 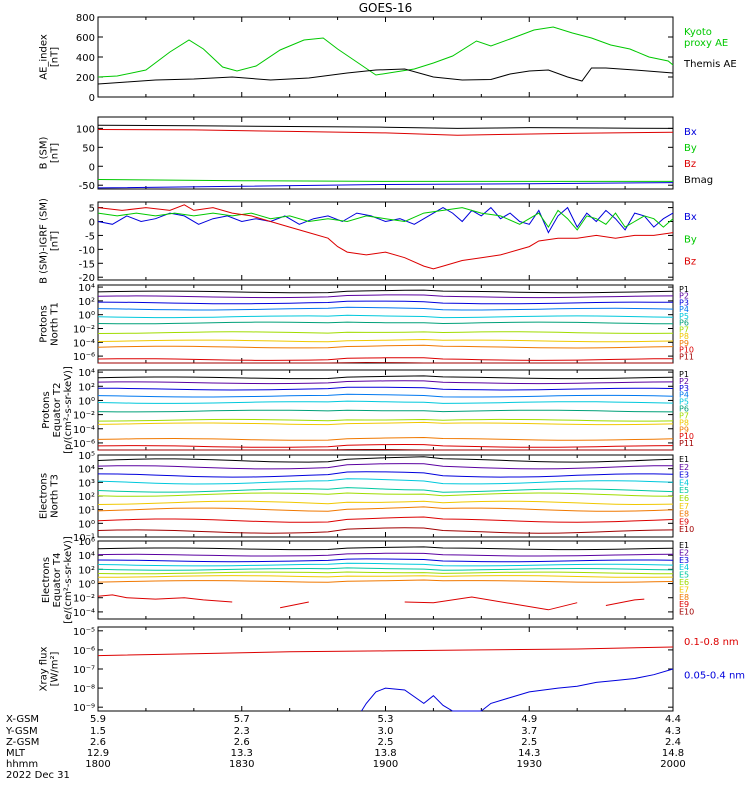 What do you see at coordinates (684, 422) in the screenshot?
I see `legend-p8: P8` at bounding box center [684, 422].